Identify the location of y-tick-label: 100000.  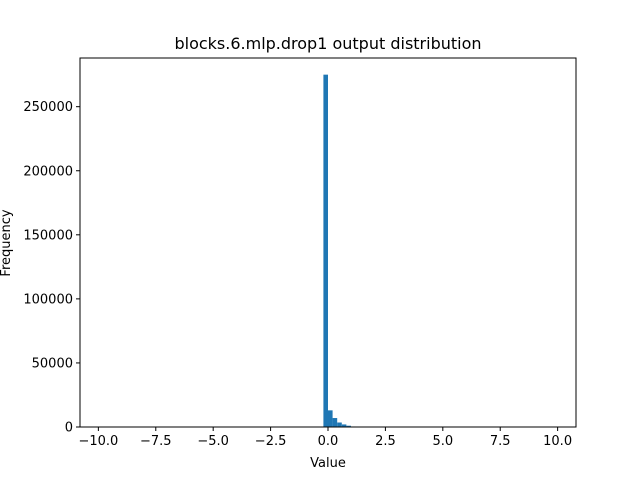
(48, 299).